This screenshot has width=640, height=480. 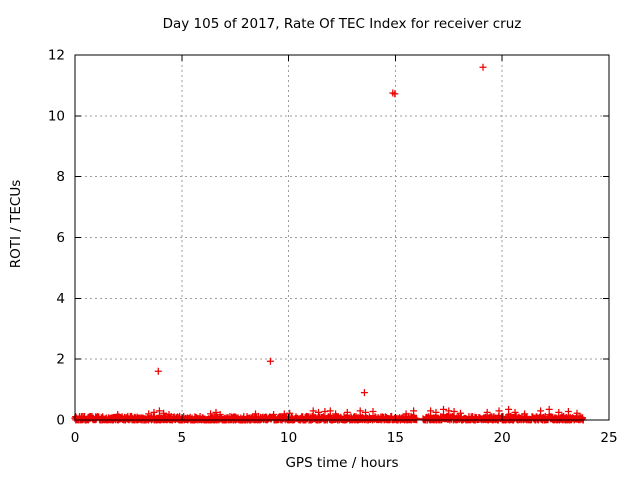 What do you see at coordinates (502, 438) in the screenshot?
I see `x-tick-label: 20` at bounding box center [502, 438].